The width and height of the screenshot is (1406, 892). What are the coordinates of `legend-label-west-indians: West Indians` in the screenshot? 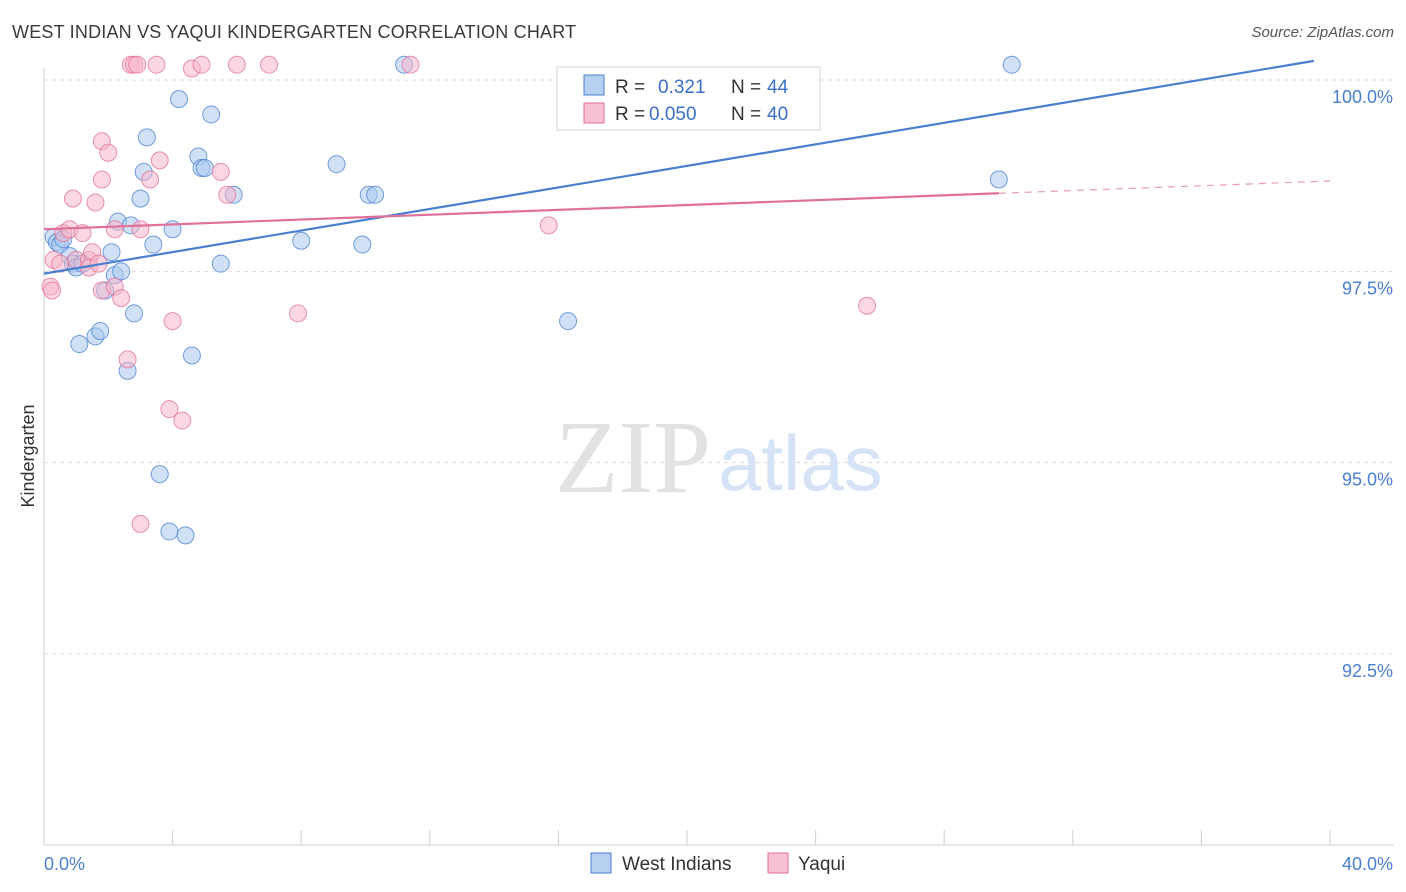 It's located at (676, 864).